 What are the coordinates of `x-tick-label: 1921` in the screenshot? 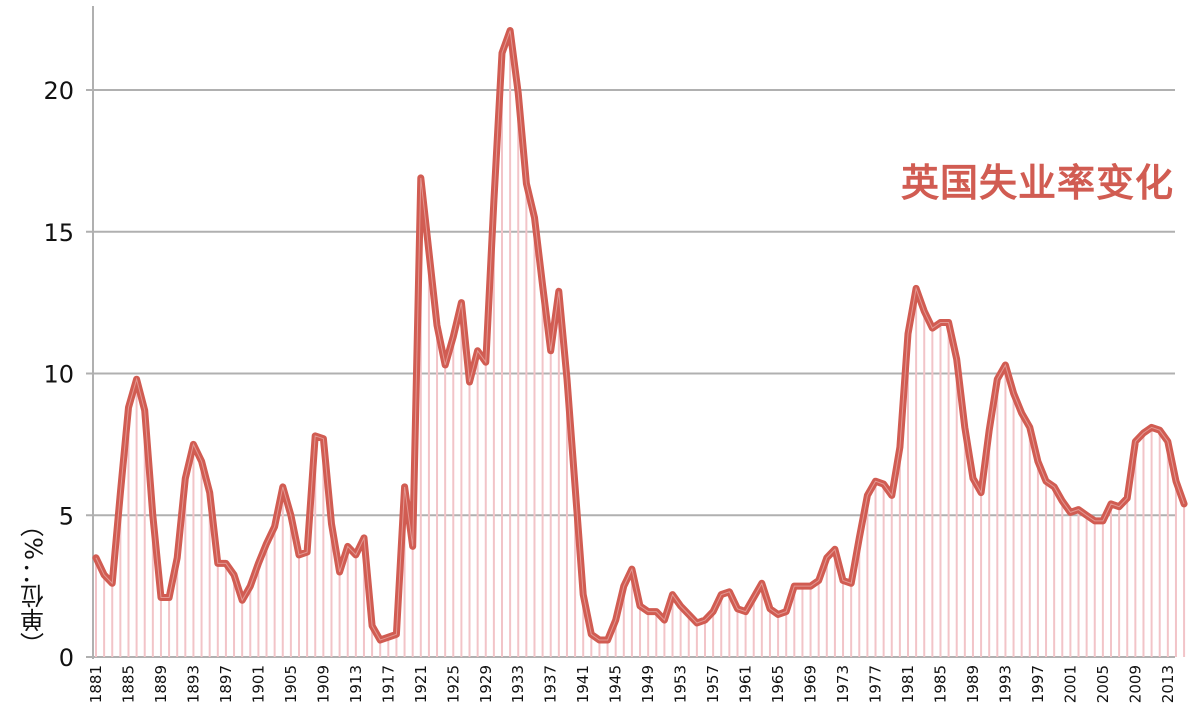 It's located at (421, 684).